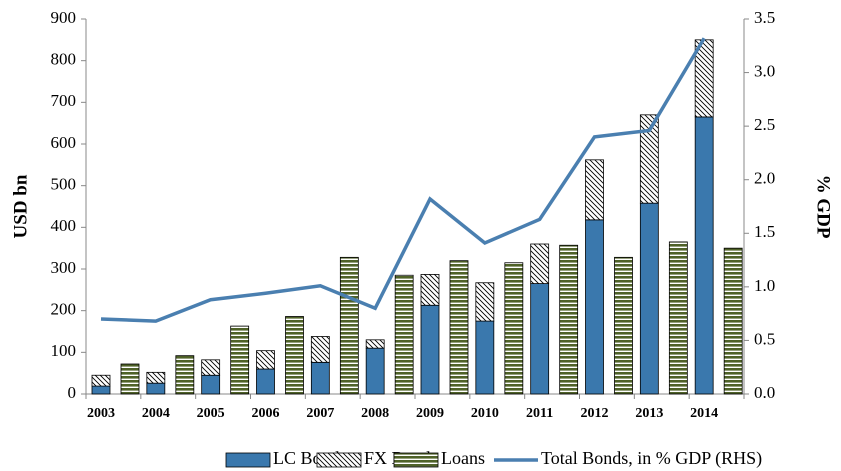  I want to click on x-tick-label: 2003, so click(101, 413).